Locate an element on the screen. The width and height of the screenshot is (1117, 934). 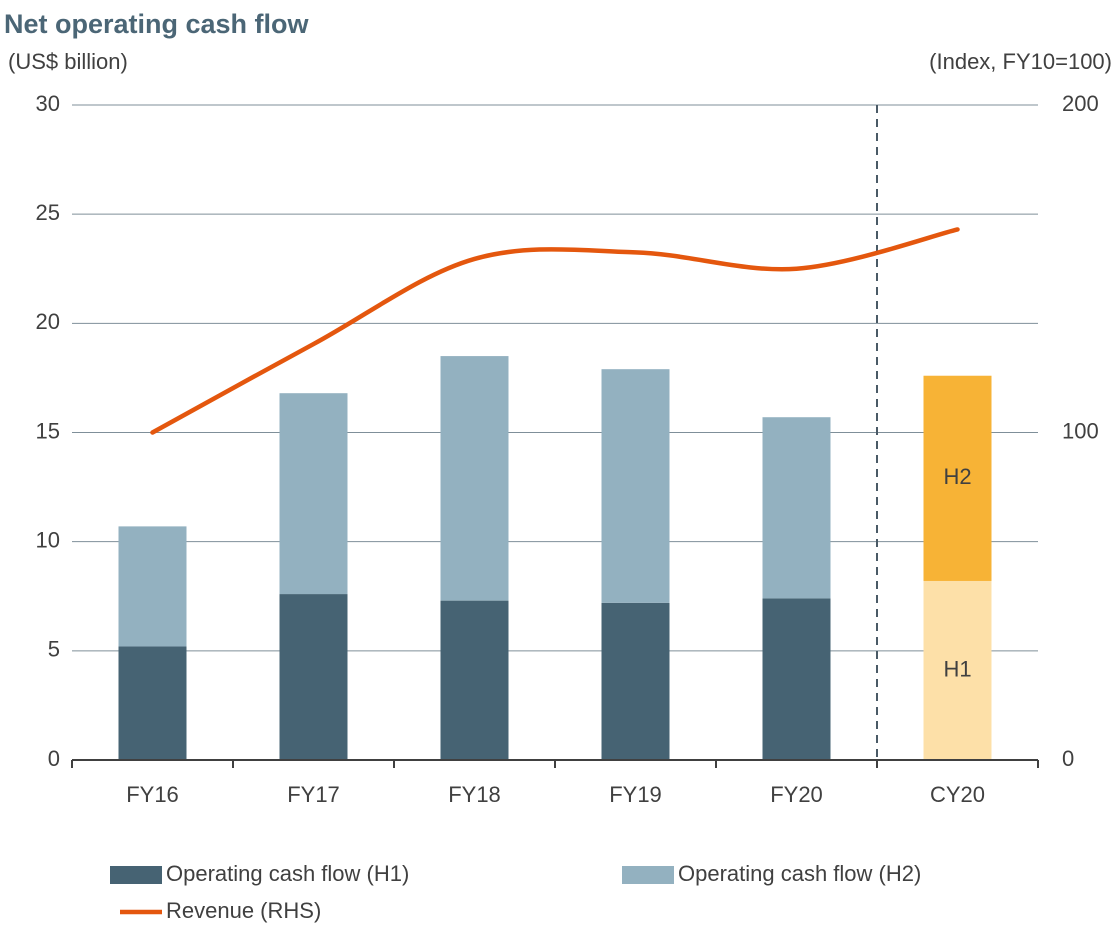
y-tick-label: 5 is located at coordinates (54, 649).